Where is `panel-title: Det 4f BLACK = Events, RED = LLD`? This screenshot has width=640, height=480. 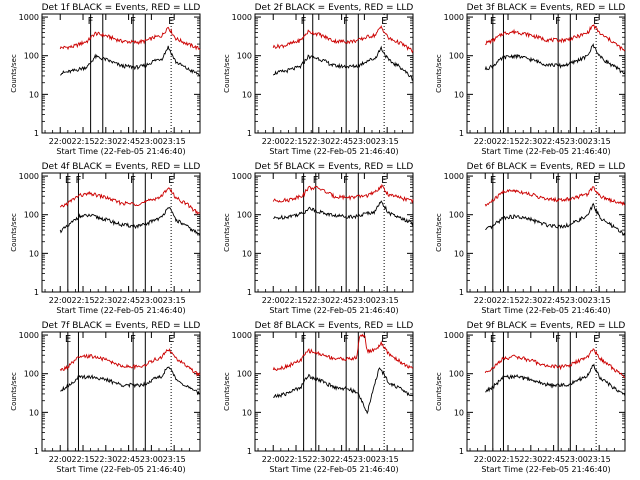
panel-title: Det 4f BLACK = Events, RED = LLD is located at coordinates (121, 167).